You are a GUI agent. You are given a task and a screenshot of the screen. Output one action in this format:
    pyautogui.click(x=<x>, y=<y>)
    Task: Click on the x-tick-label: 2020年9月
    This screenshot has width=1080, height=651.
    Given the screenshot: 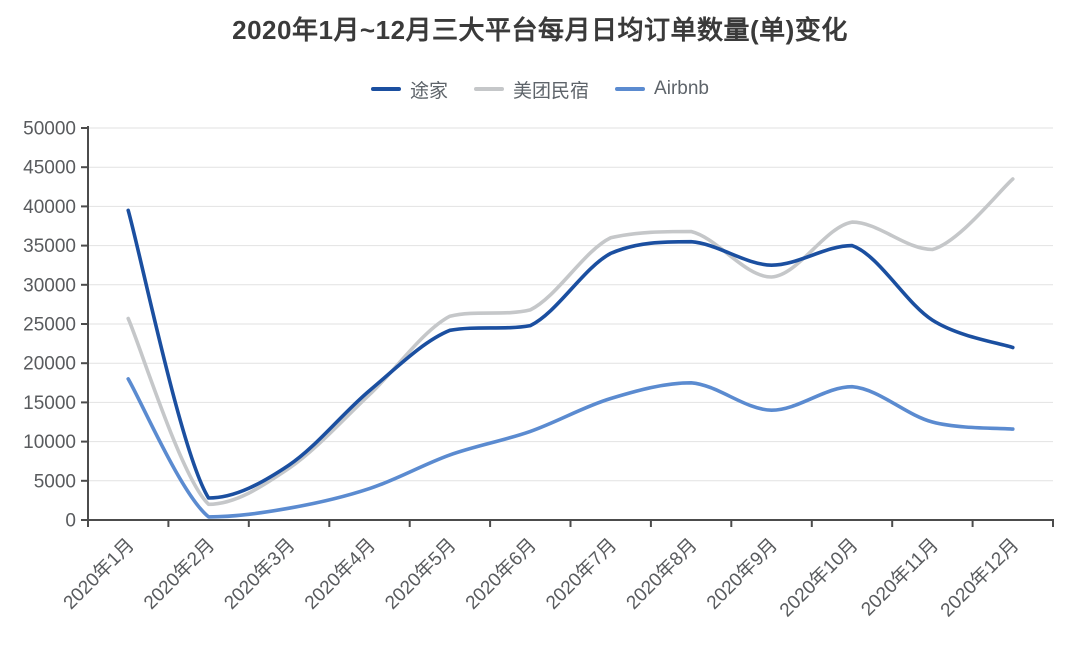 What is the action you would take?
    pyautogui.click(x=742, y=574)
    